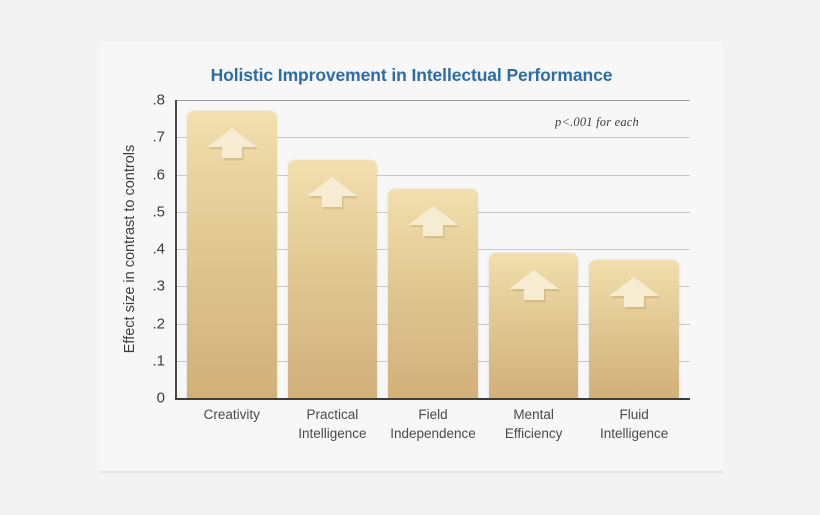 This screenshot has height=515, width=820. I want to click on y-axis-tick-label: .6, so click(158, 174).